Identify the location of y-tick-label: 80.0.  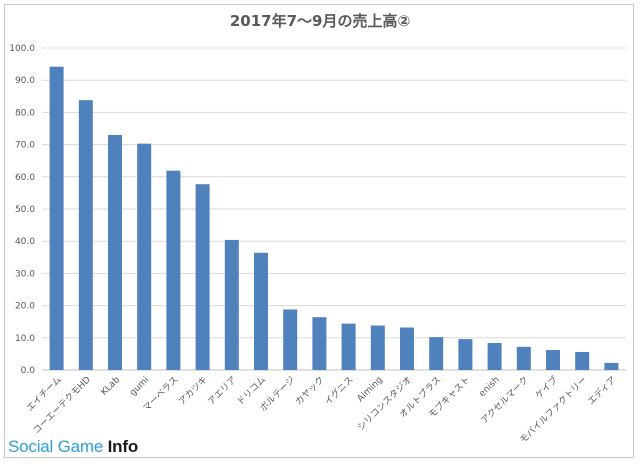
(25, 113).